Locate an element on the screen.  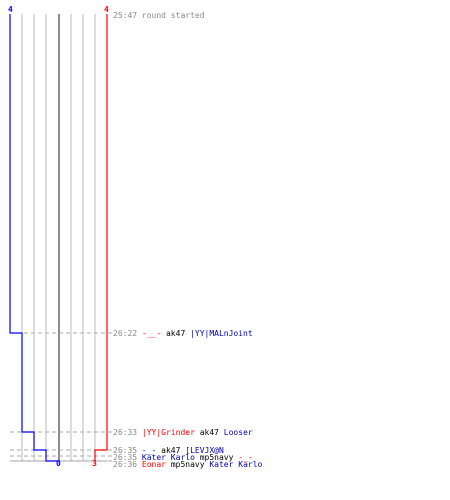
event-row: 26:33 |YY|Grinder ak47 Looser is located at coordinates (183, 432).